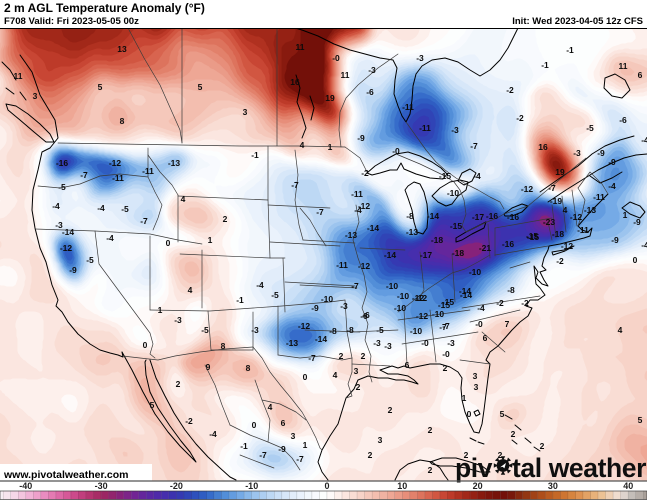 The image size is (647, 500). What do you see at coordinates (577, 21) in the screenshot?
I see `svg-text: Init: Wed 2023-04-05 12z CFS` at bounding box center [577, 21].